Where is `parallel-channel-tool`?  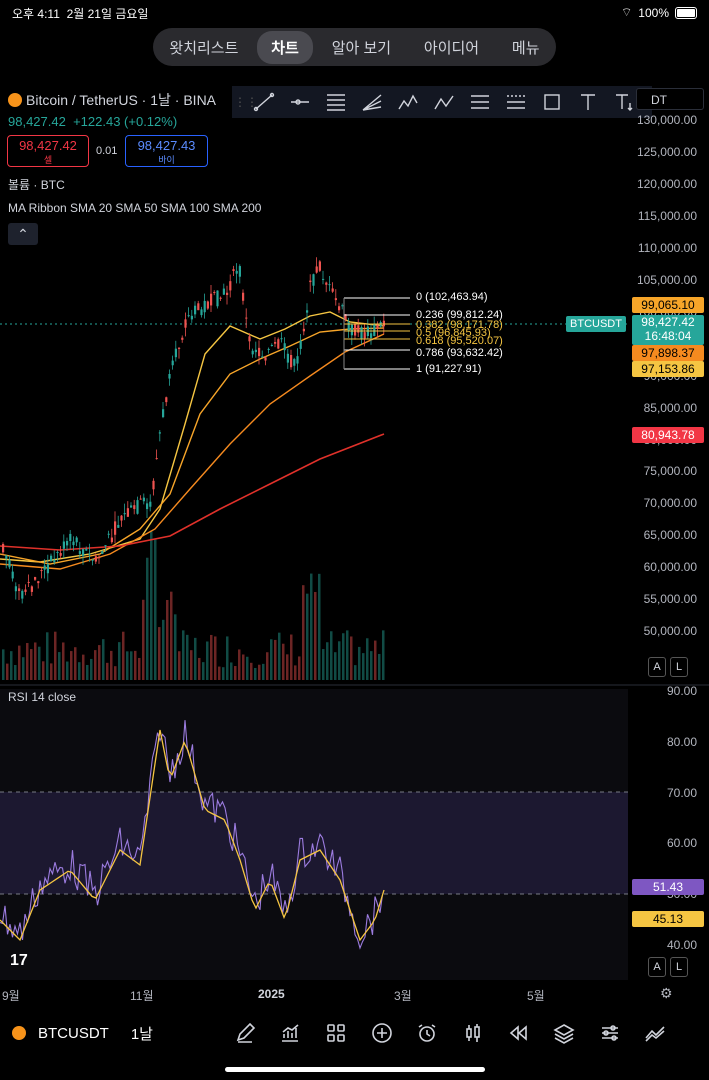
parallel-channel-tool is located at coordinates (336, 102).